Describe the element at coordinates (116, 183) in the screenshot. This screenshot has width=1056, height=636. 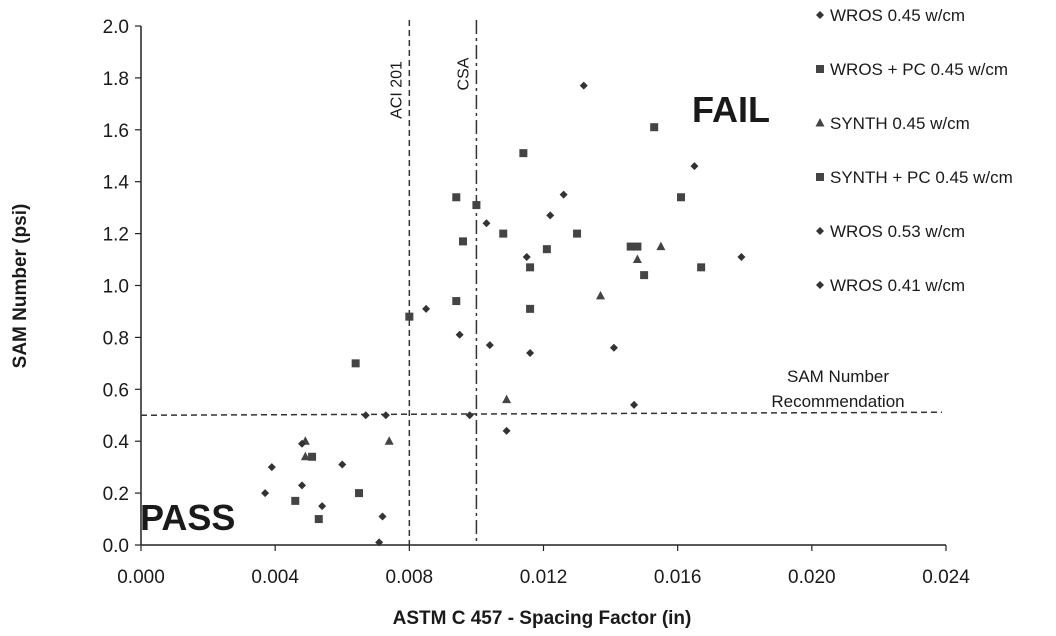
I see `y-tick-label: 1.4` at that location.